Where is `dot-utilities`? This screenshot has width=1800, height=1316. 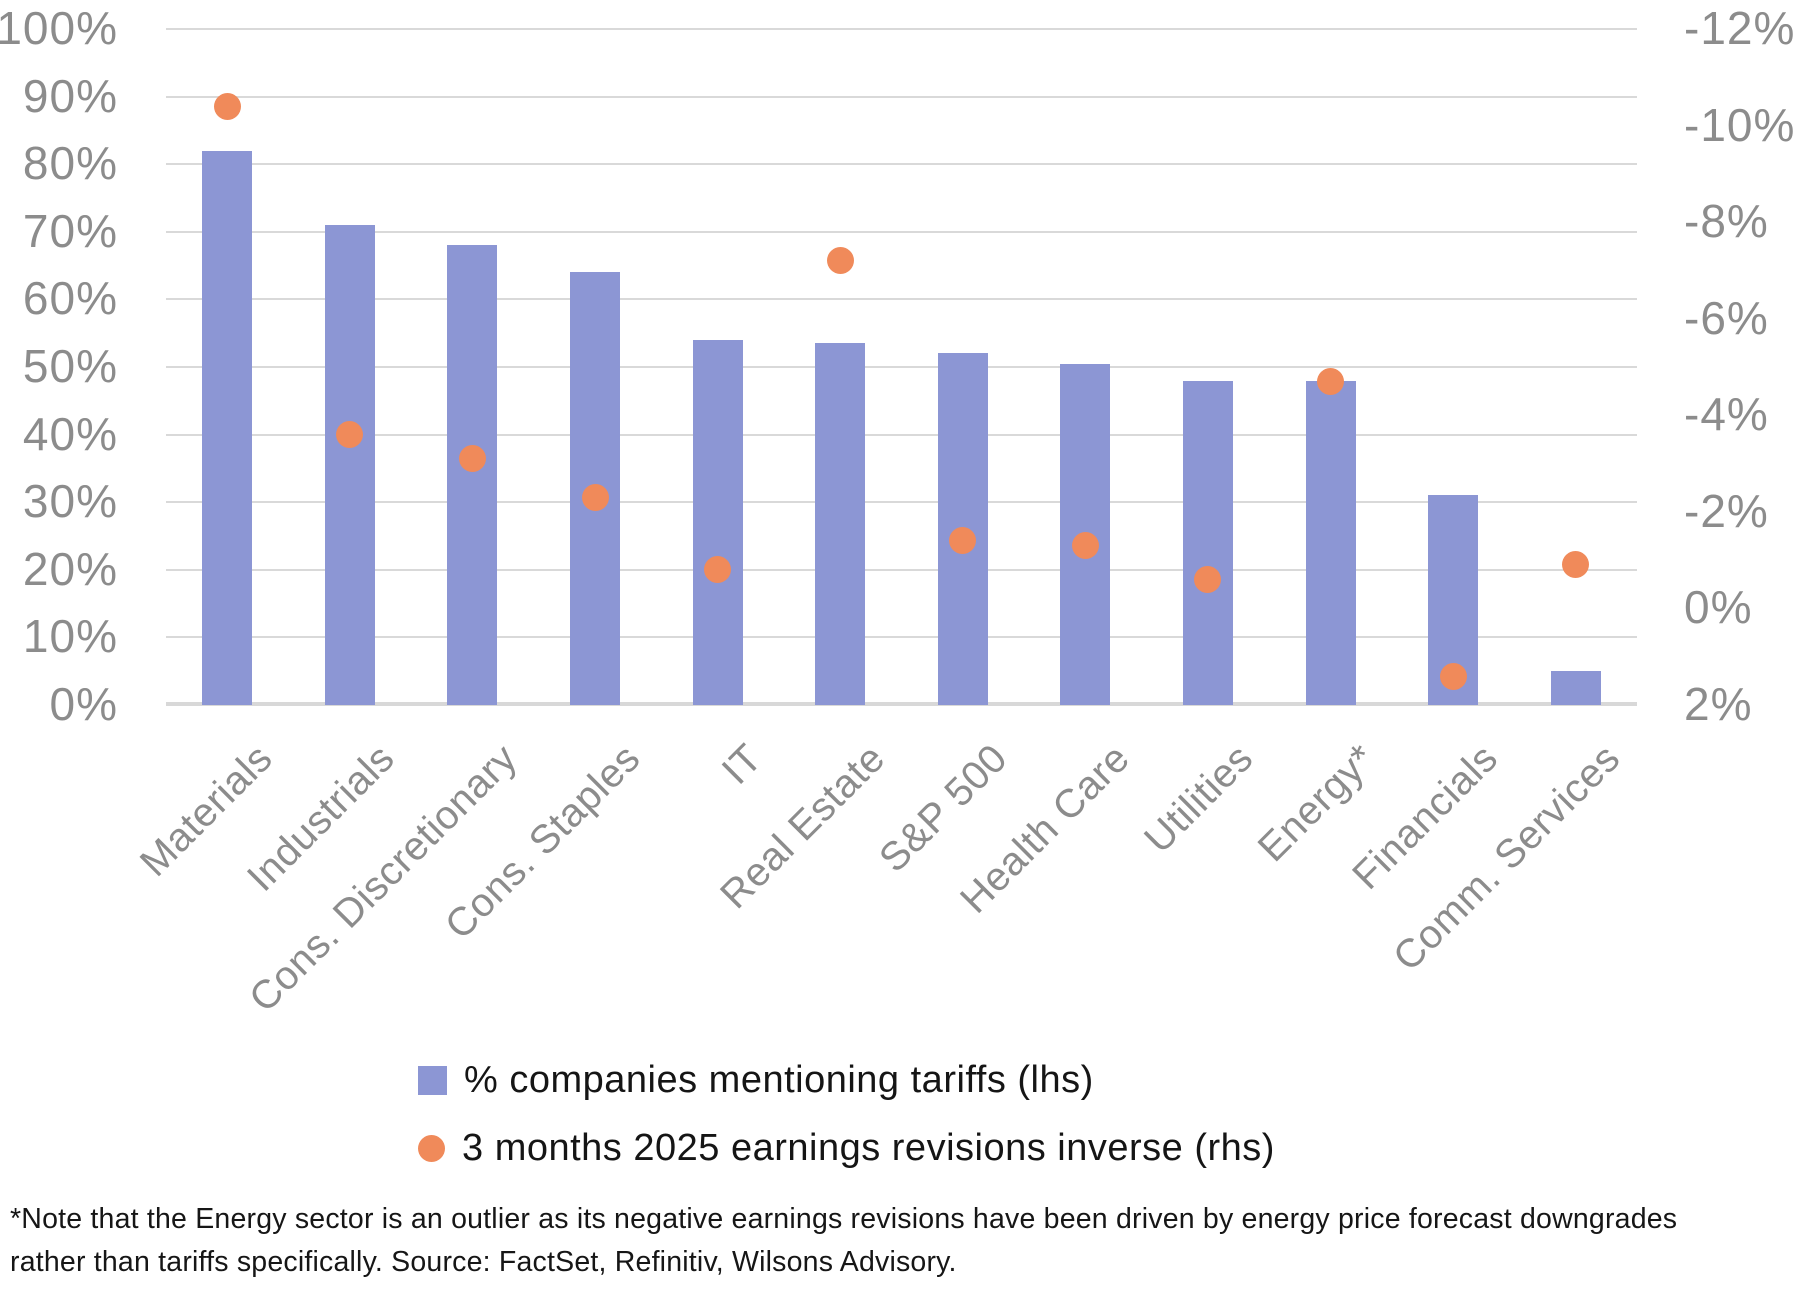
dot-utilities is located at coordinates (1208, 579).